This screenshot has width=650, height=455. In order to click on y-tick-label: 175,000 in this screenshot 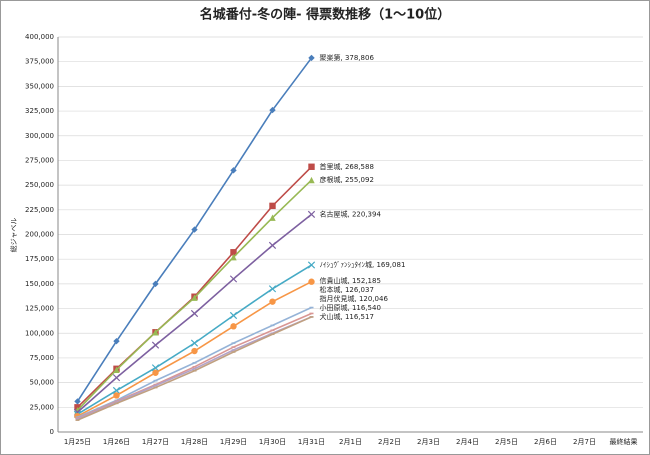, I will do `click(39, 259)`.